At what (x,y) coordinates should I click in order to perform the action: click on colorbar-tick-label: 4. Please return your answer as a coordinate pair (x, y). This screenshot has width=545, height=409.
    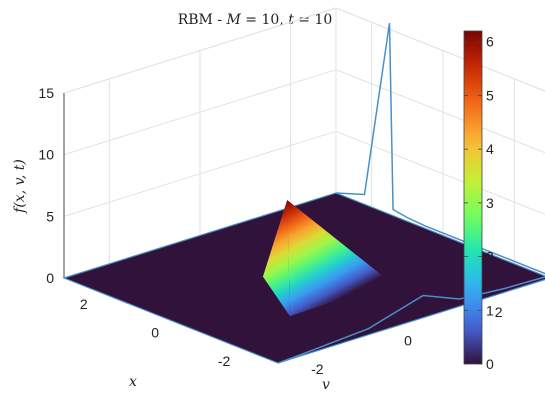
    Looking at the image, I should click on (490, 149).